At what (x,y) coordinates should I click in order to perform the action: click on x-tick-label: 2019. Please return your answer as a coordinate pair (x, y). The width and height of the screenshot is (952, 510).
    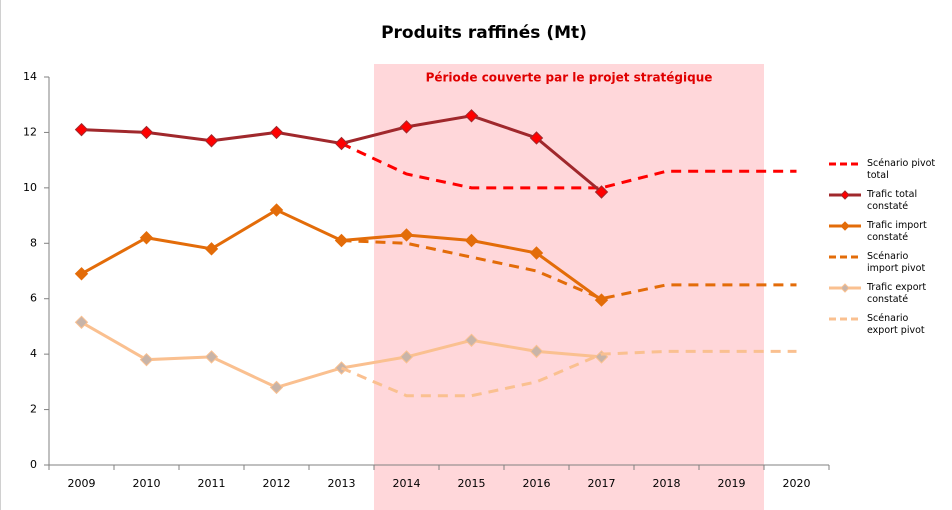
    Looking at the image, I should click on (732, 483).